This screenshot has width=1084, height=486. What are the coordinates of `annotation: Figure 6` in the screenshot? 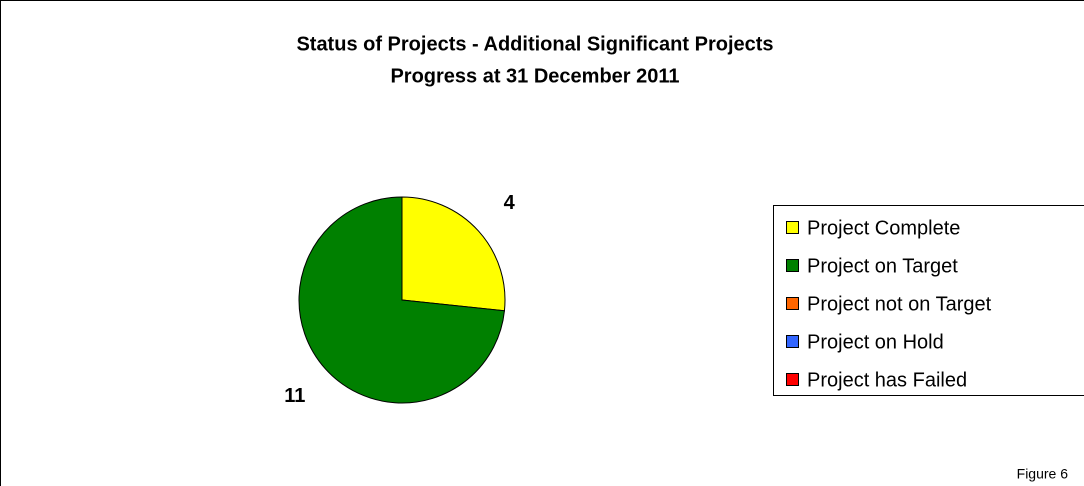 It's located at (1043, 474).